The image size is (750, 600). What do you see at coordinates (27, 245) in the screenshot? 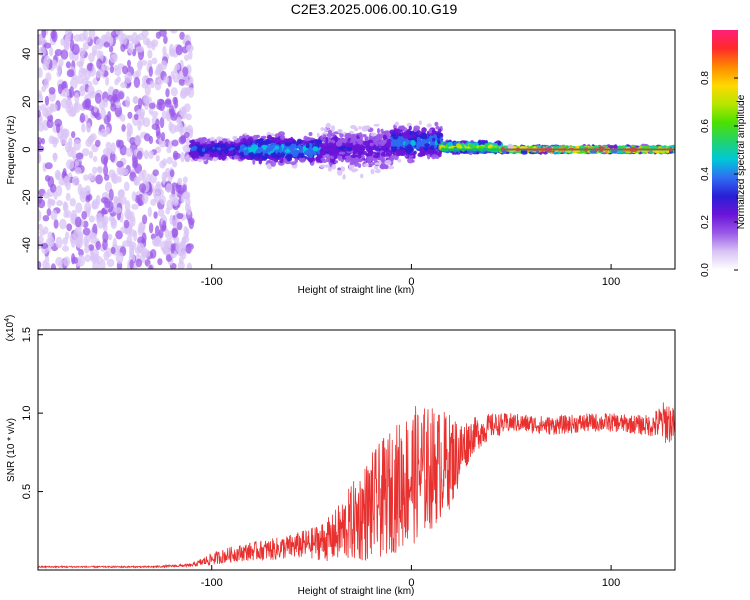
I see `y-tick-label: -40` at bounding box center [27, 245].